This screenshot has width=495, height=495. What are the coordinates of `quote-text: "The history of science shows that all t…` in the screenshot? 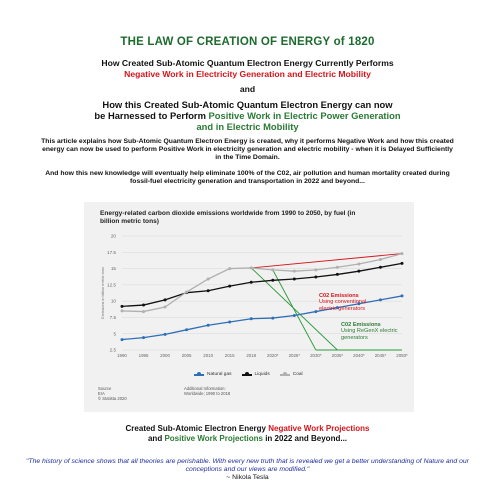 It's located at (247, 466).